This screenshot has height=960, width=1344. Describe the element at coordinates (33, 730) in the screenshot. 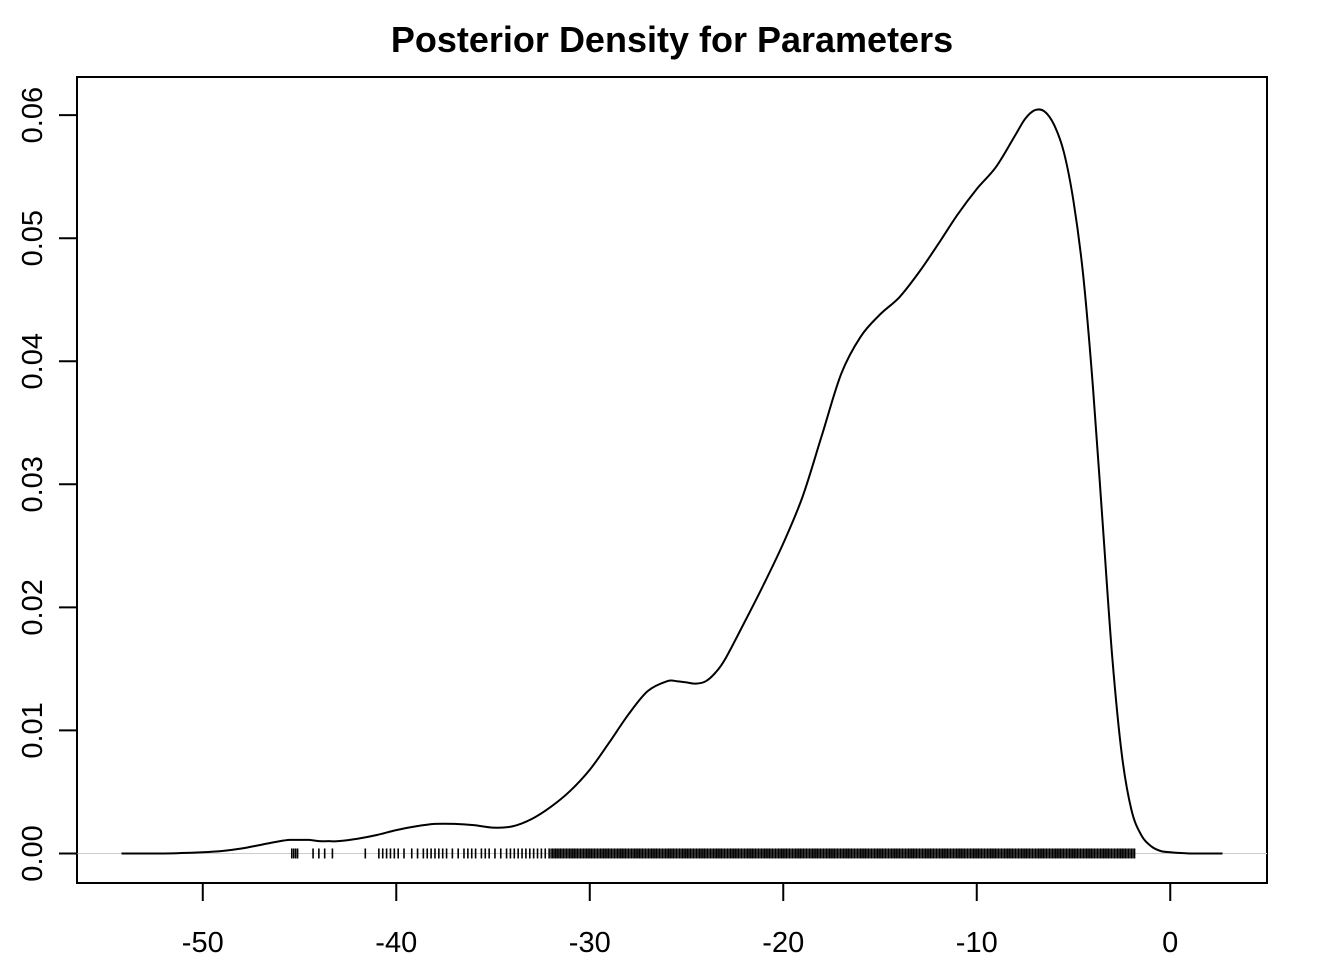

I see `y-tick-label: 0.01` at that location.